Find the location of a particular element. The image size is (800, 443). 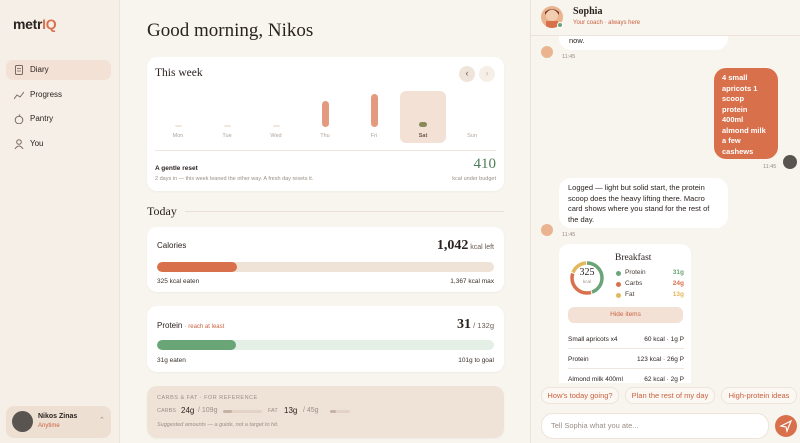

ring-segment is located at coordinates (587, 278).